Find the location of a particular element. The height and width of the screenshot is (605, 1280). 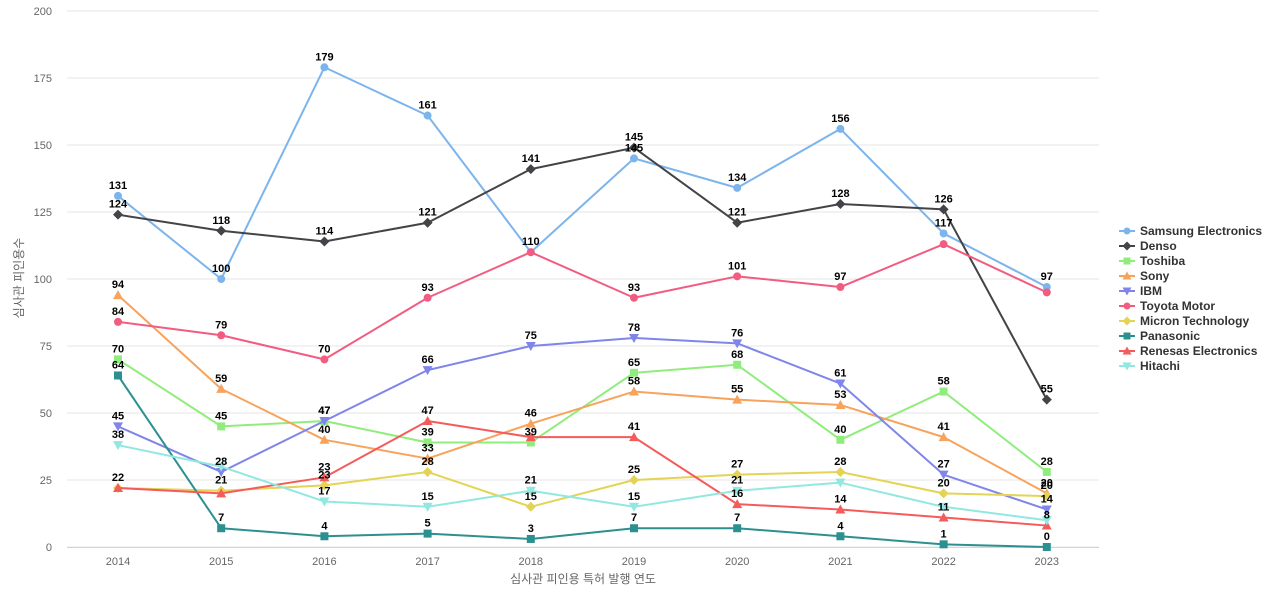

series-line-micron-technology is located at coordinates (582, 489).